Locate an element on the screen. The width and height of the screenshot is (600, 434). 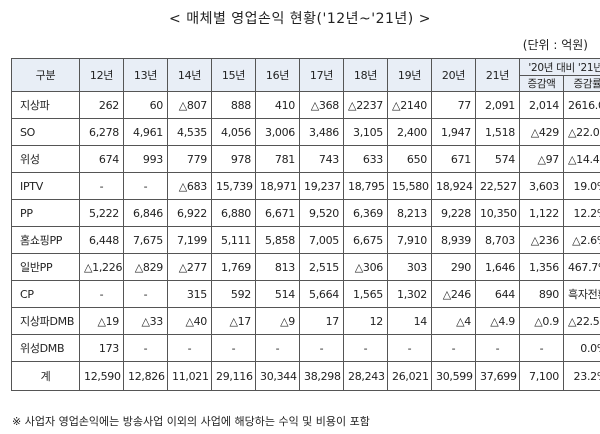
table-cell: 8,703 is located at coordinates (497, 240).